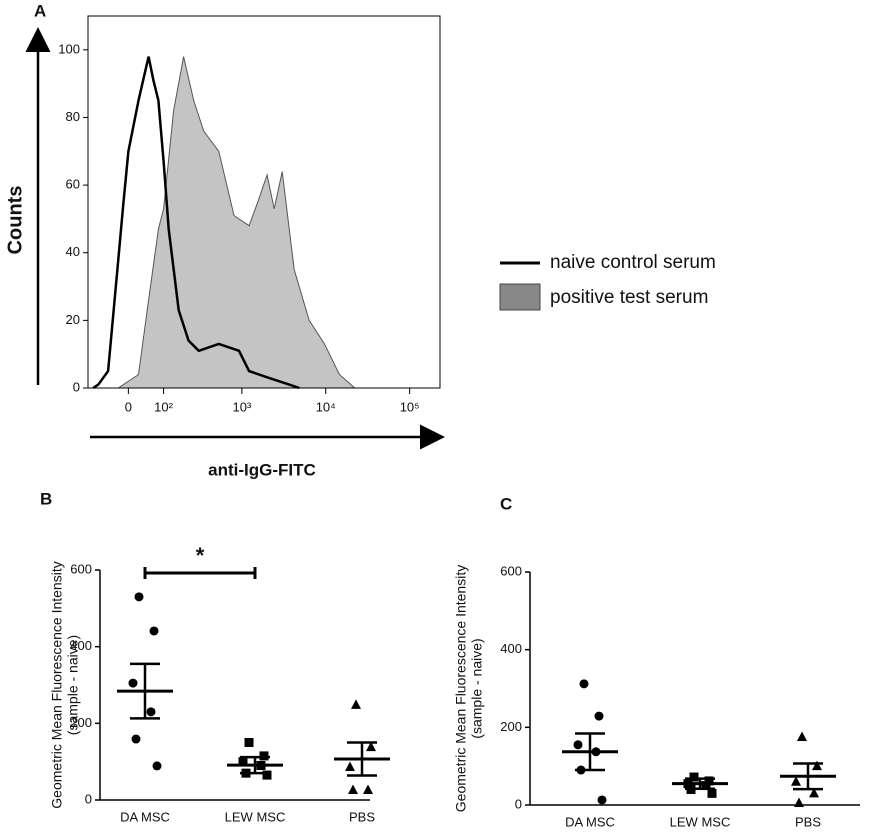 Image resolution: width=892 pixels, height=838 pixels. Describe the element at coordinates (196, 223) in the screenshot. I see `line` at that location.